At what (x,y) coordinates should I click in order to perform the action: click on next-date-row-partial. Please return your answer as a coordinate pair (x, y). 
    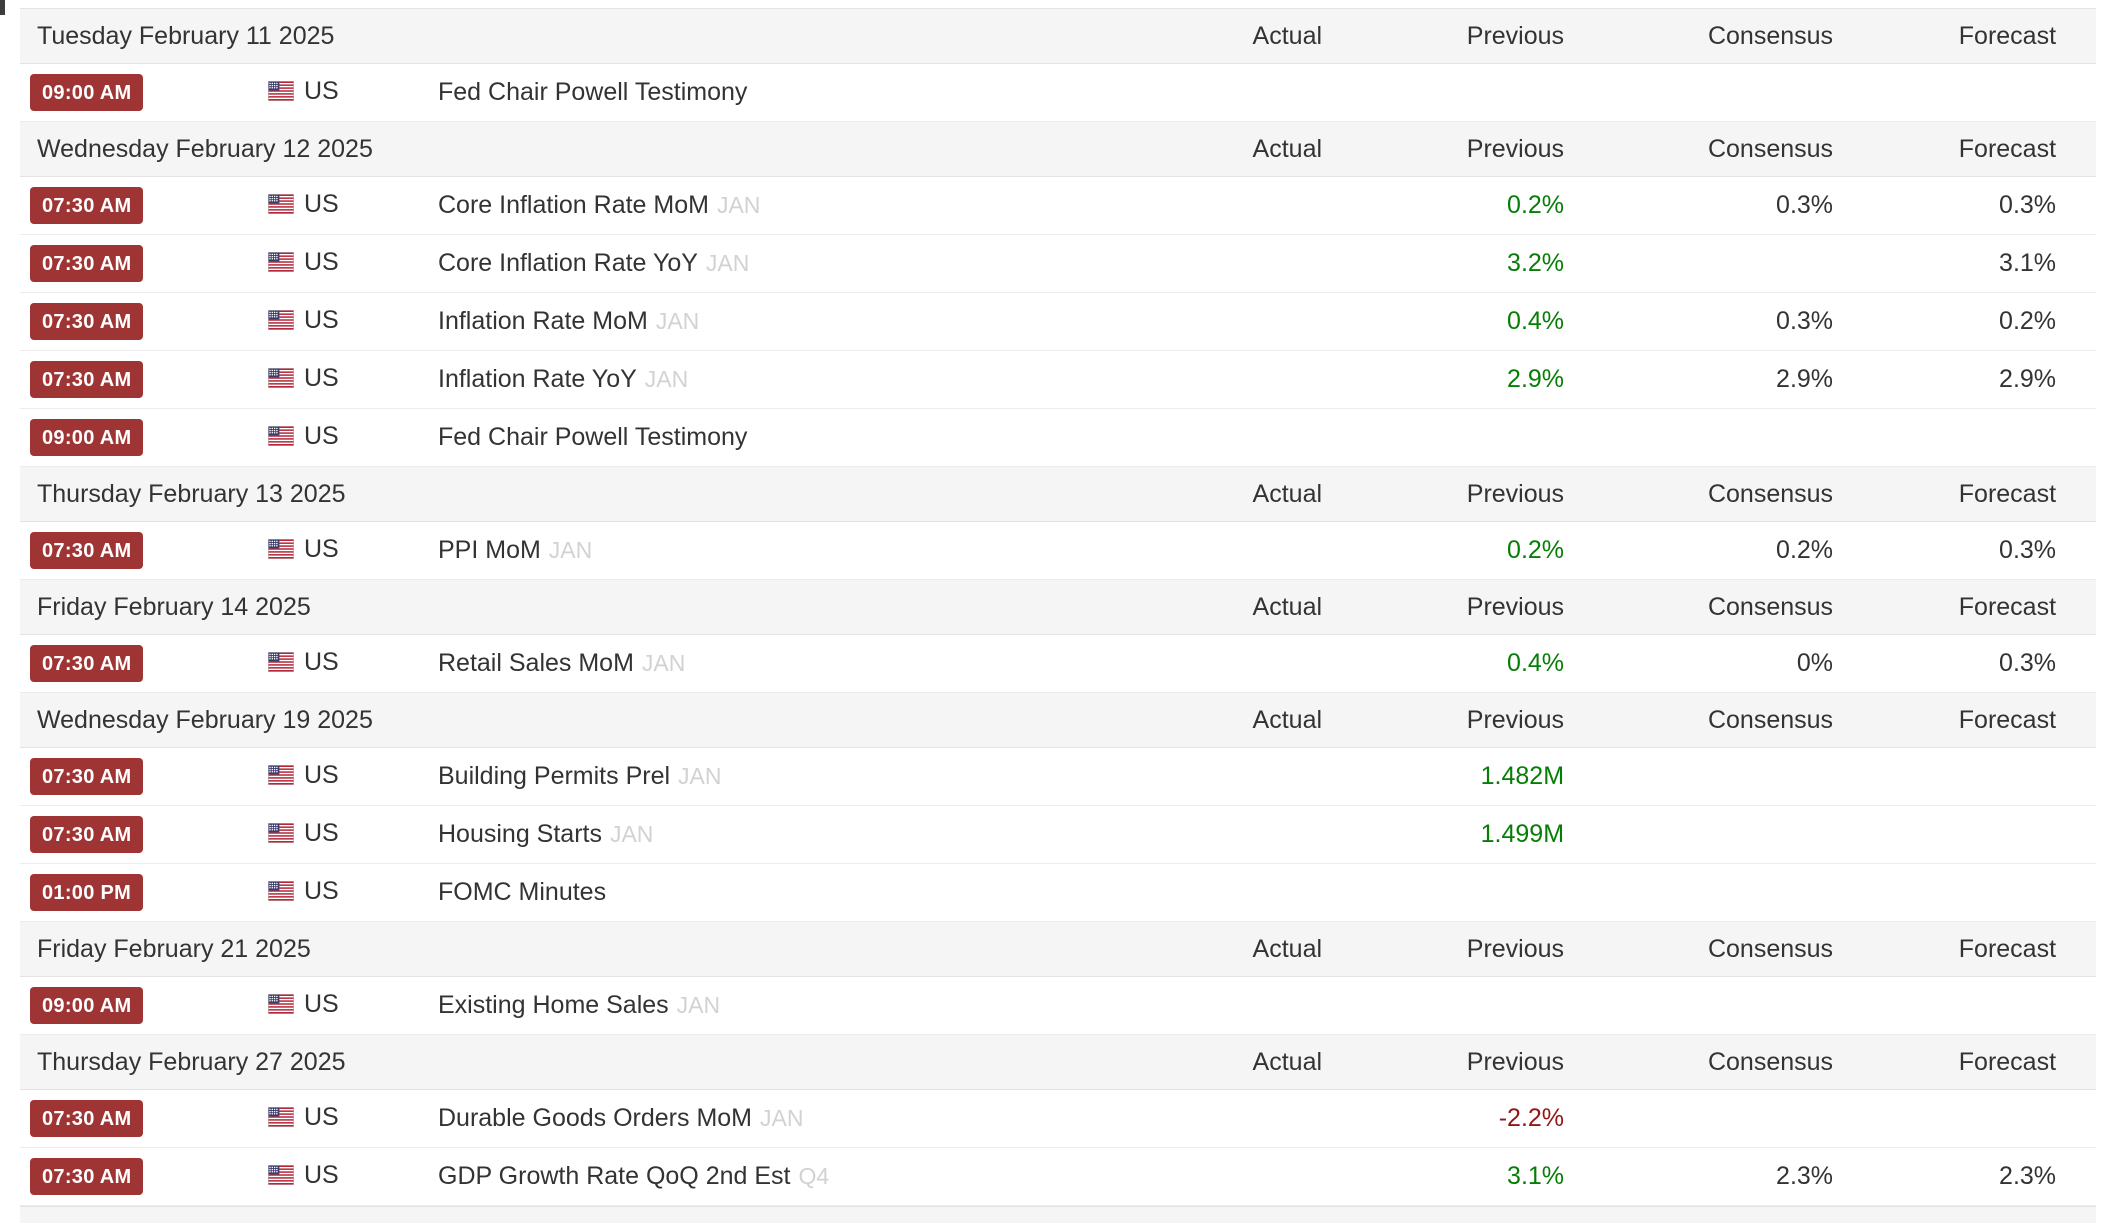
    Looking at the image, I should click on (1058, 1214).